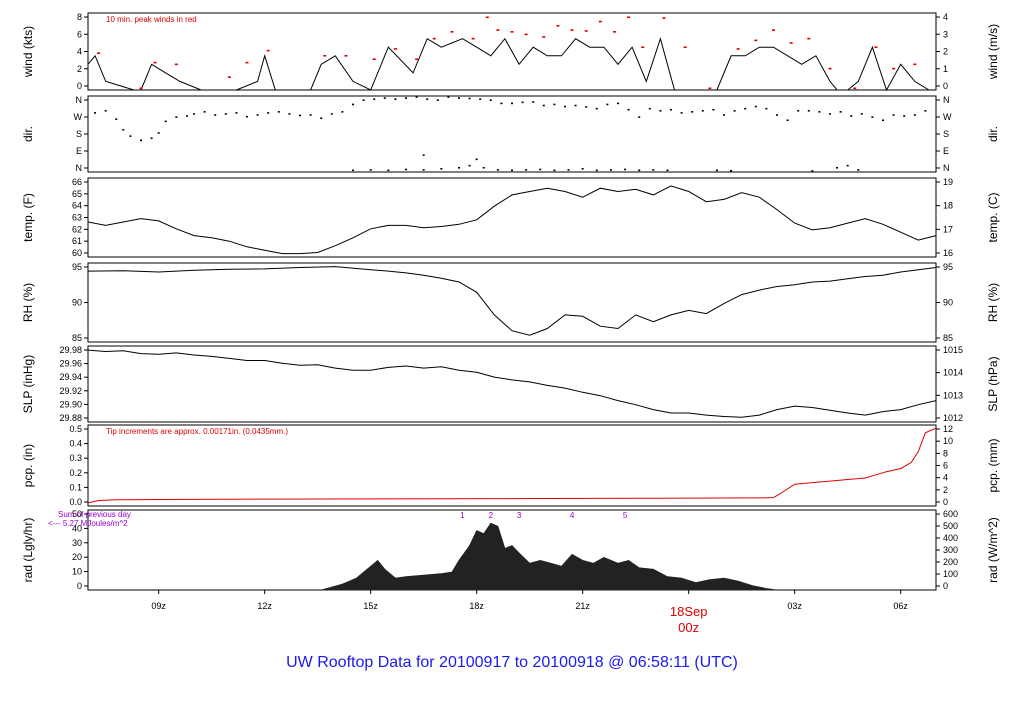 Image resolution: width=1024 pixels, height=705 pixels. I want to click on y-axis-label-right: dir., so click(993, 134).